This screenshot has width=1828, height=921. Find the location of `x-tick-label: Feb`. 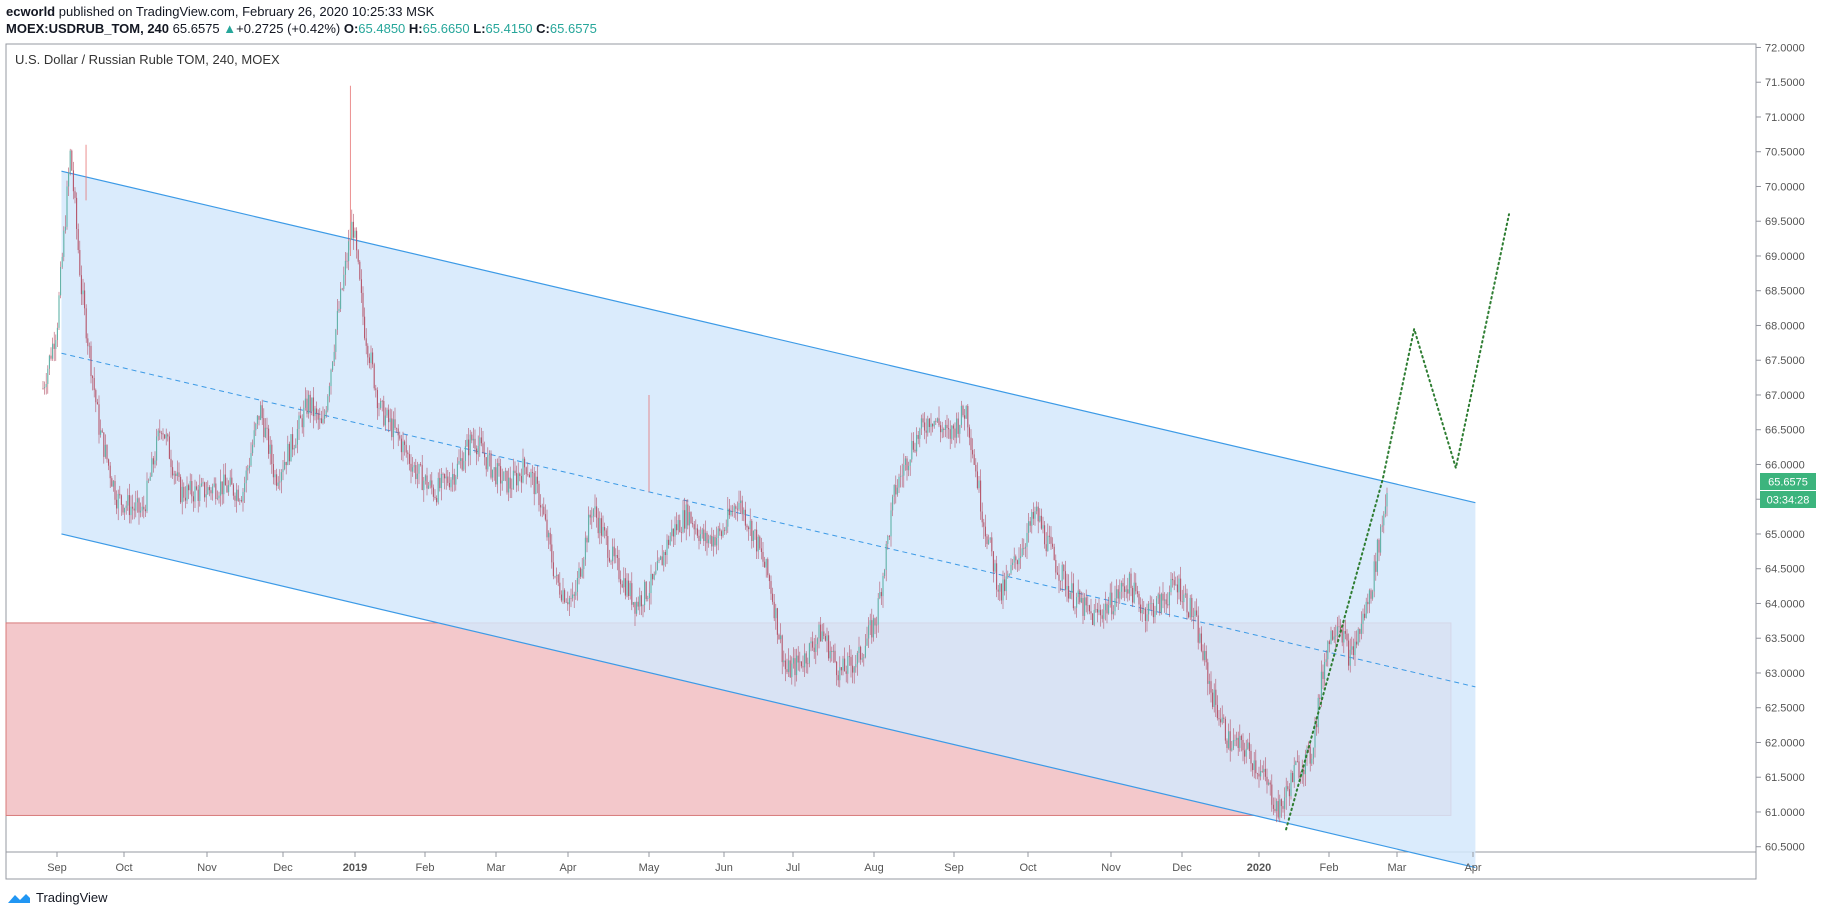

x-tick-label: Feb is located at coordinates (1329, 868).